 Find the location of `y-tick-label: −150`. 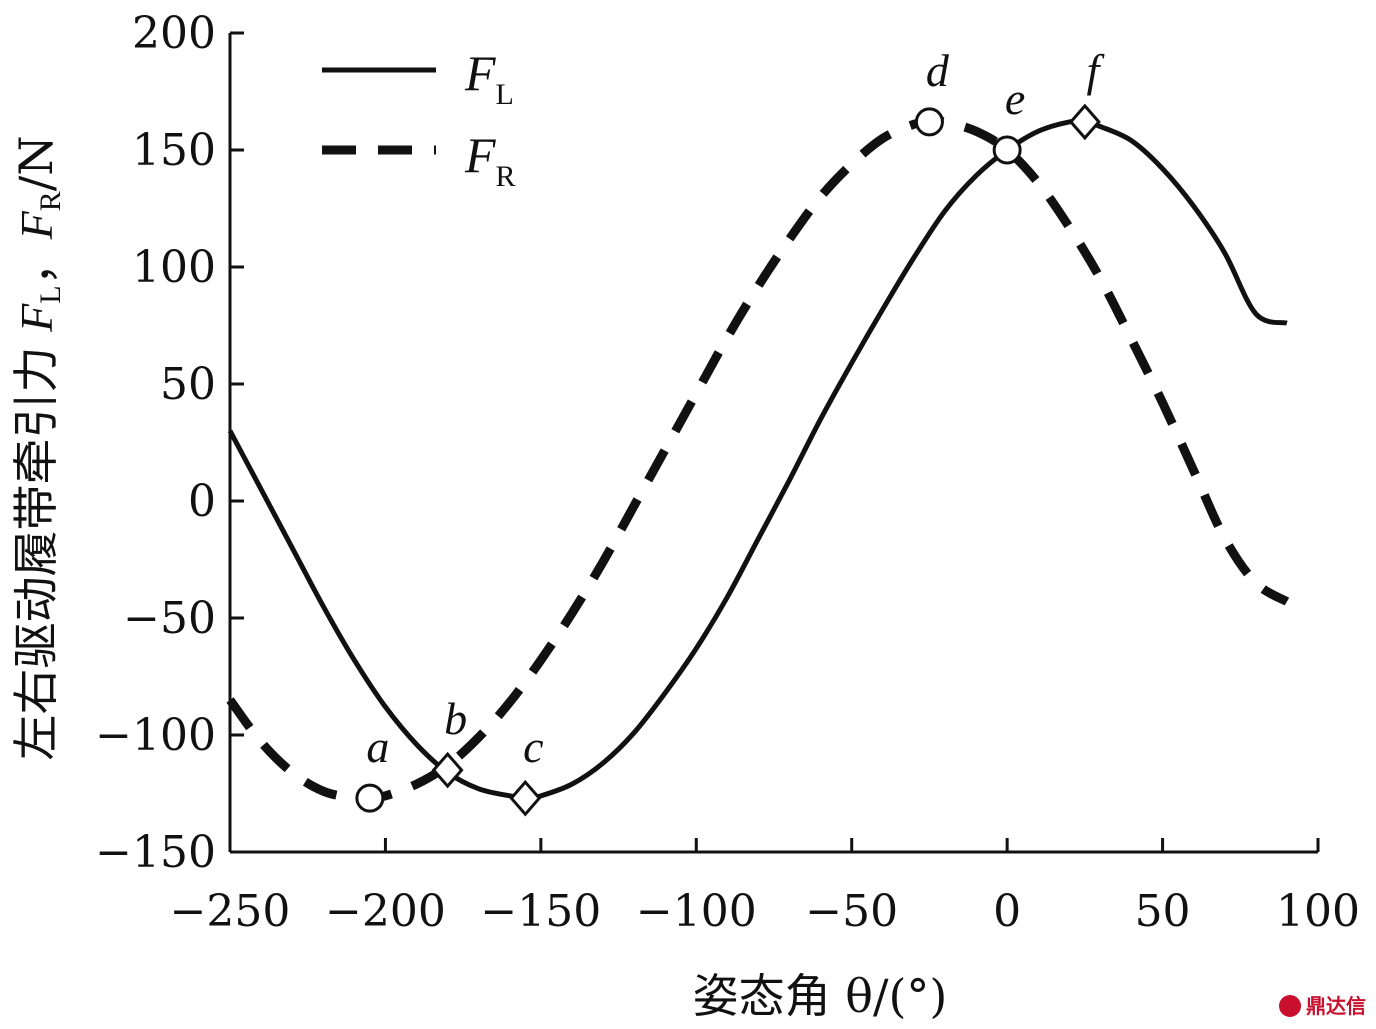

y-tick-label: −150 is located at coordinates (155, 852).